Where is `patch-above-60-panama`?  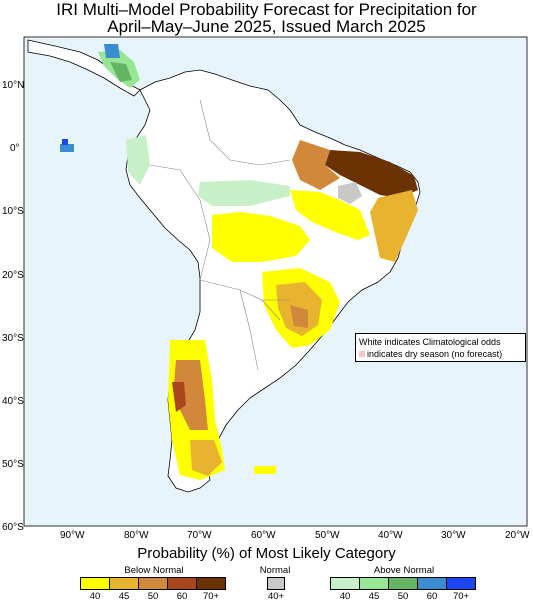
patch-above-60-panama is located at coordinates (112, 51).